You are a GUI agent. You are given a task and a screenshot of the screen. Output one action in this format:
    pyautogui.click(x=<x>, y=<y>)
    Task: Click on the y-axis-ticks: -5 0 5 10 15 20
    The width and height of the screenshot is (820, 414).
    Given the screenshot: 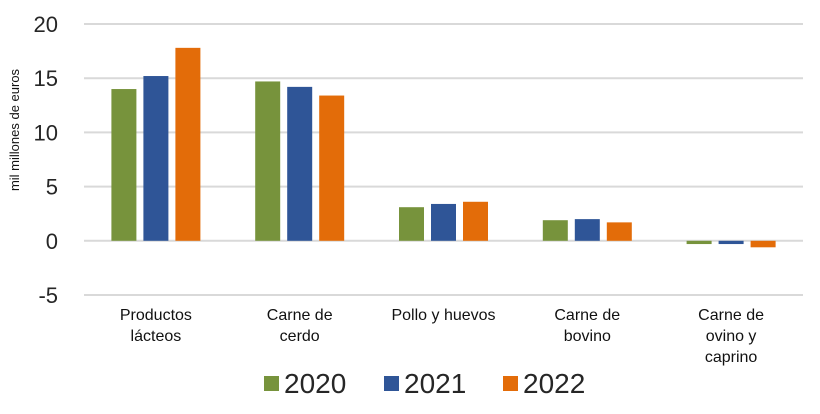 What is the action you would take?
    pyautogui.click(x=46, y=160)
    